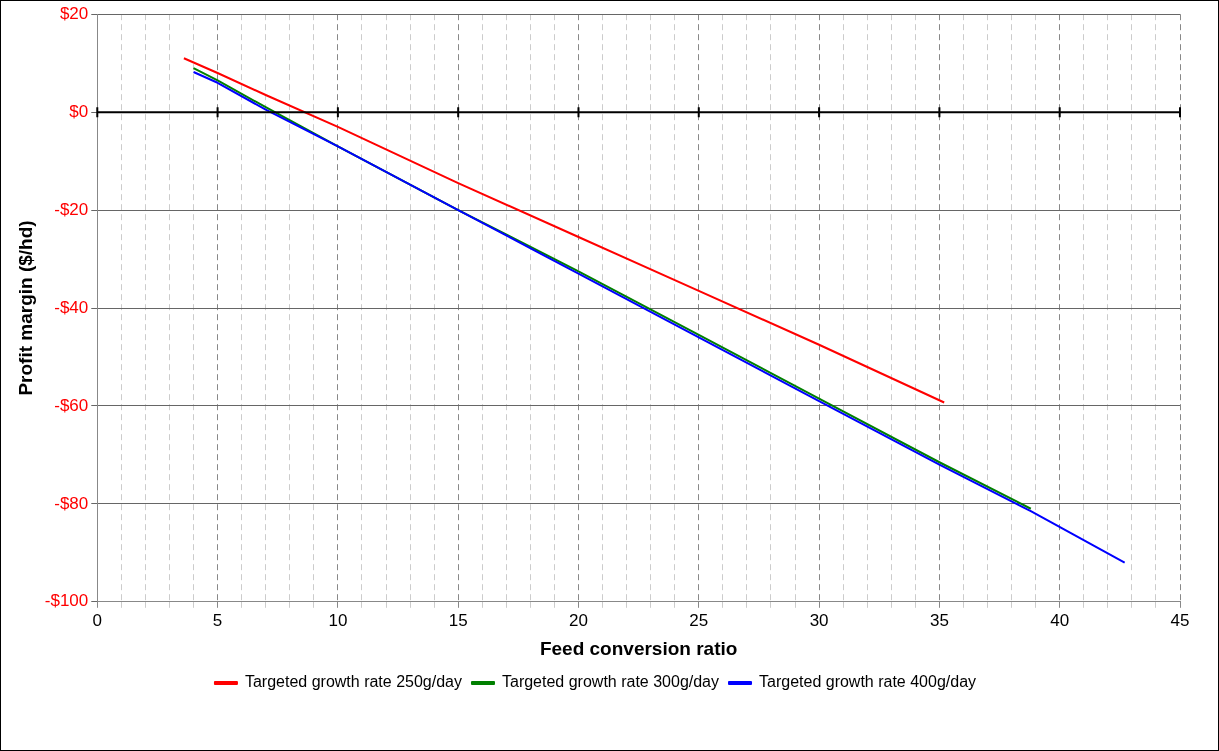 This screenshot has height=751, width=1219. Describe the element at coordinates (71, 405) in the screenshot. I see `y-tick-label: -$60` at that location.